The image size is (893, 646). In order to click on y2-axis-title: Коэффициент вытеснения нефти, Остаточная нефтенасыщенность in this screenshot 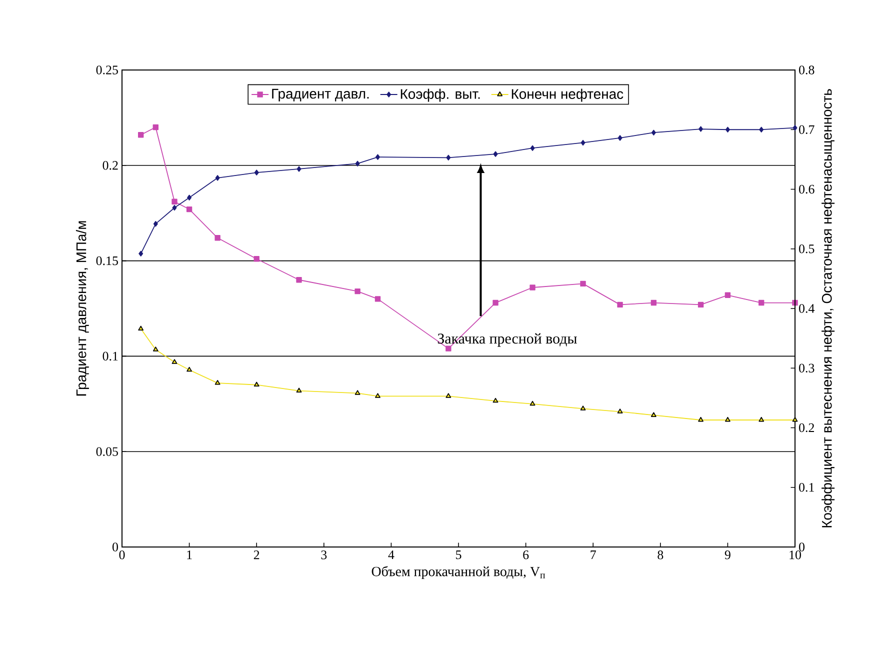, I will do `click(828, 308)`.